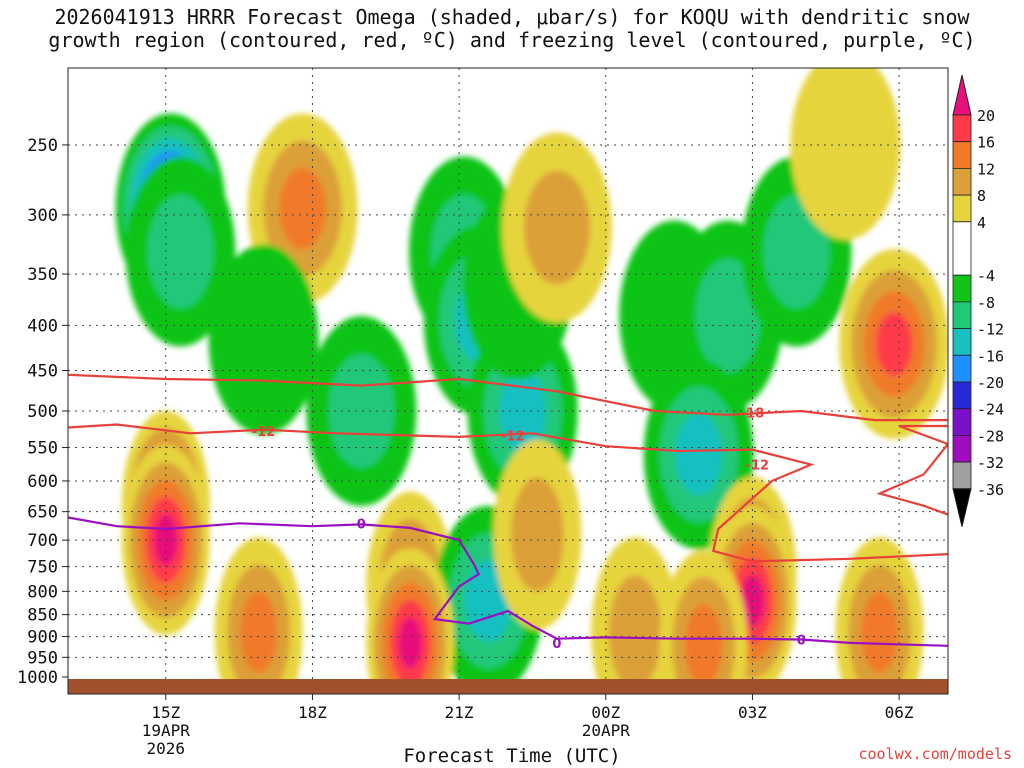  I want to click on colorbar-label: -28, so click(990, 436).